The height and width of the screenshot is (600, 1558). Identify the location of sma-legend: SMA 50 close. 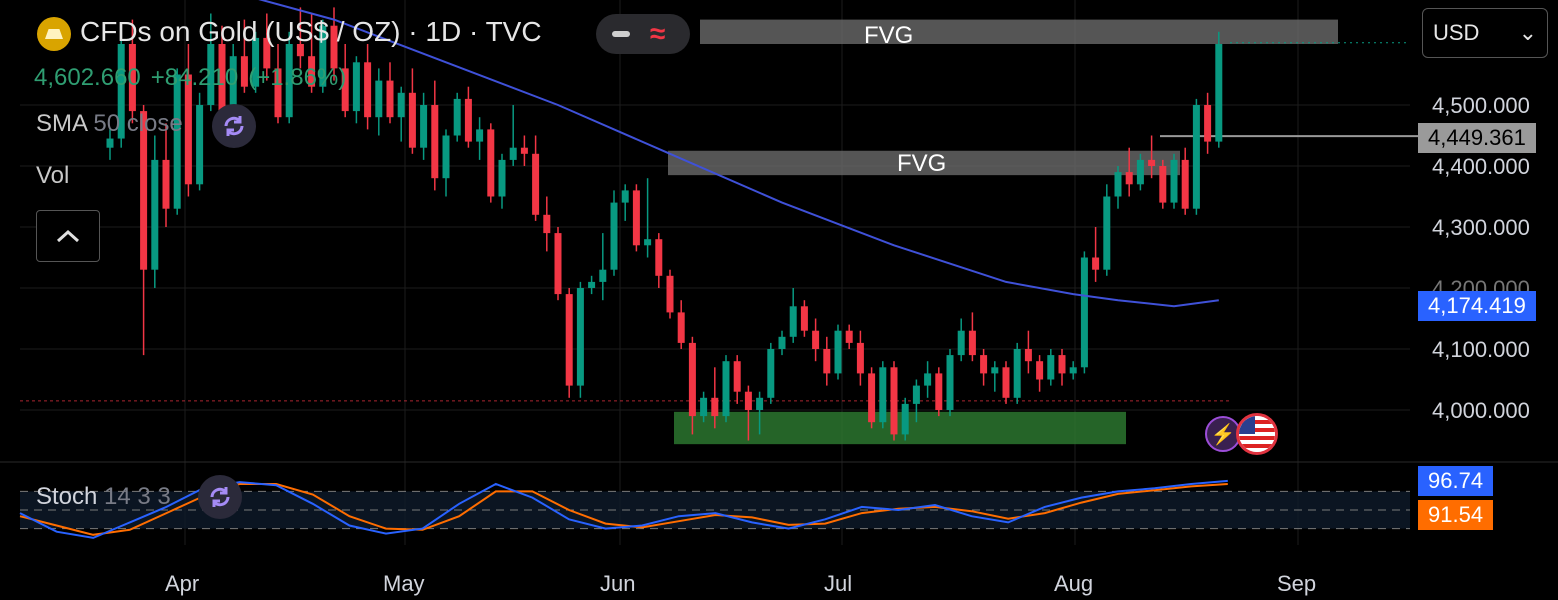
(109, 124).